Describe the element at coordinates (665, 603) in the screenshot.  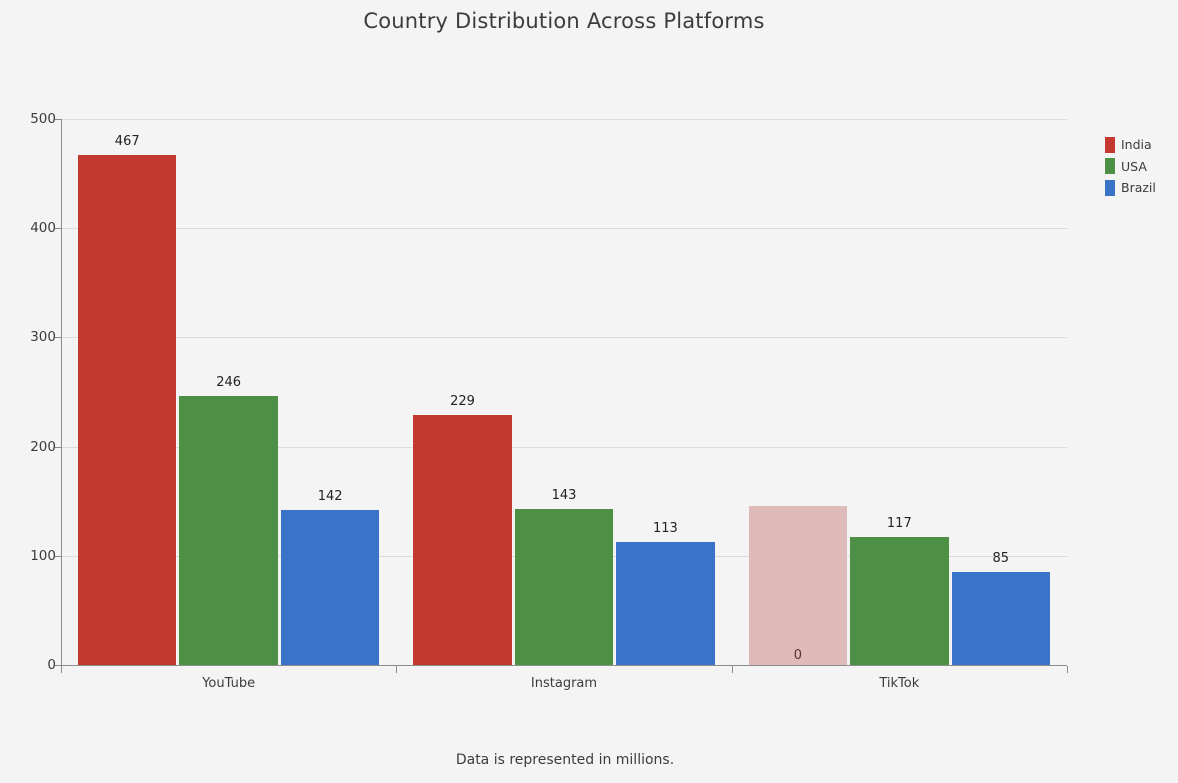
I see `bar-brazil-instagram` at that location.